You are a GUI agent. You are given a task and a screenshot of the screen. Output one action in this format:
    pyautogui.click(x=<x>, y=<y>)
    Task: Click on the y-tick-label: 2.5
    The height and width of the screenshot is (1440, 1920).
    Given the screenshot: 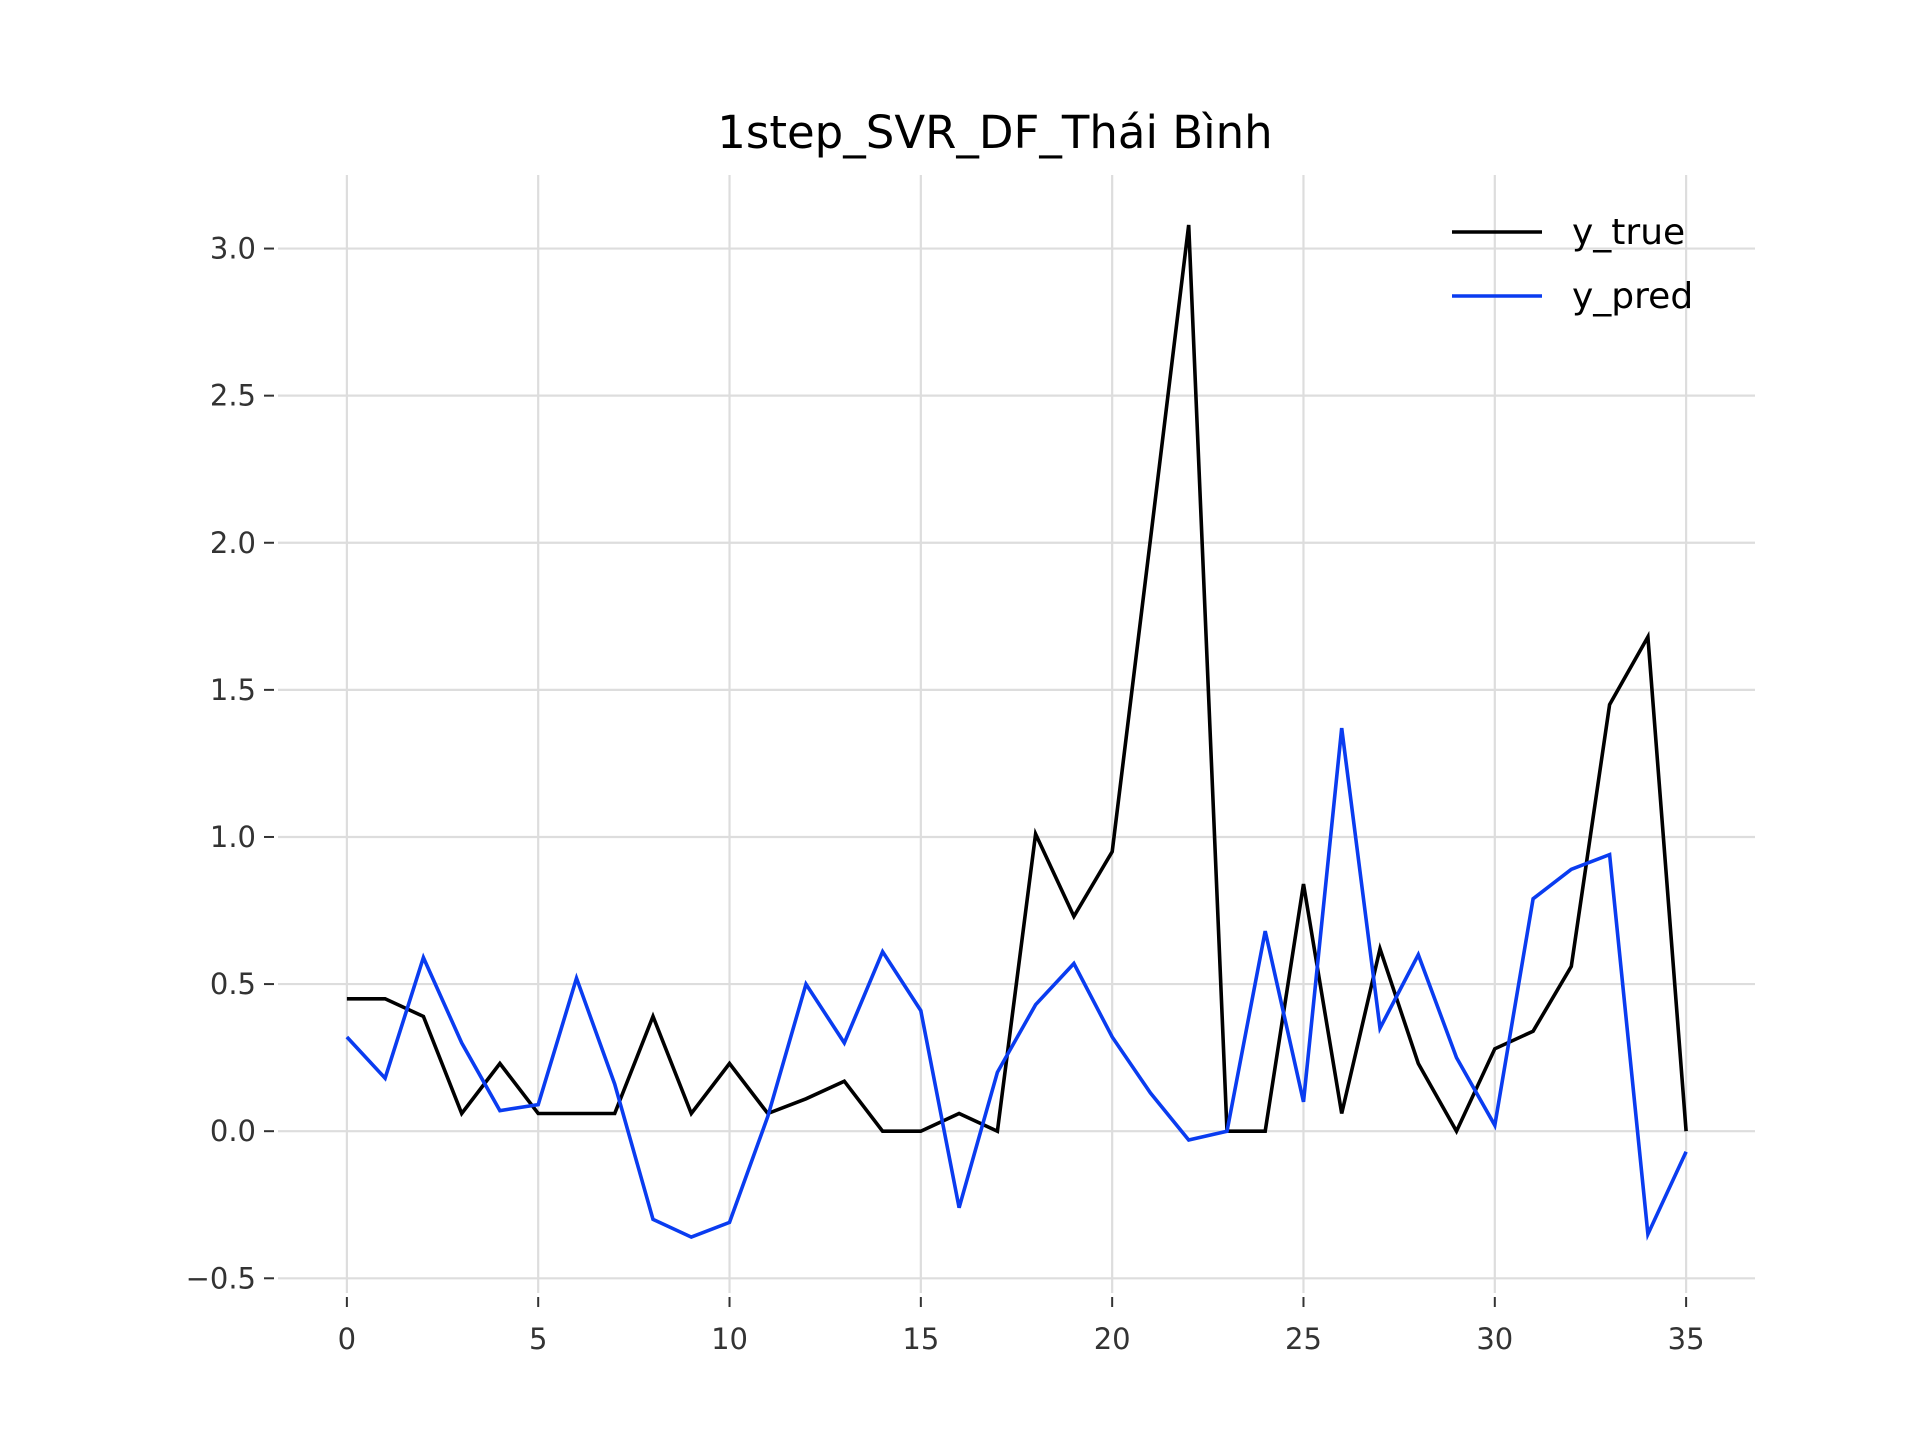 What is the action you would take?
    pyautogui.click(x=233, y=396)
    